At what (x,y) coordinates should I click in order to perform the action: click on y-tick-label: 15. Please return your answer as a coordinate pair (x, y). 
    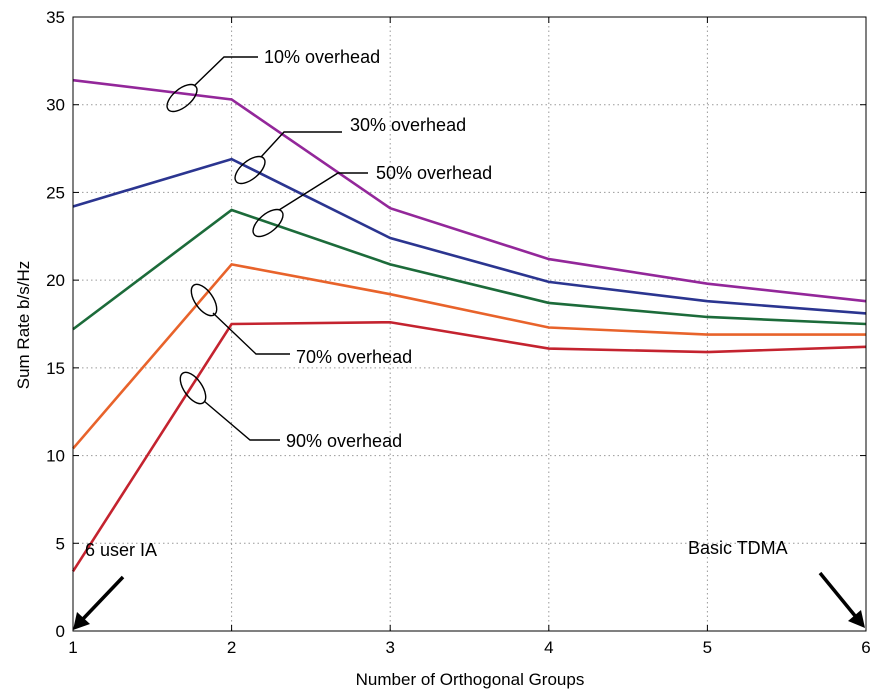
    Looking at the image, I should click on (55, 368).